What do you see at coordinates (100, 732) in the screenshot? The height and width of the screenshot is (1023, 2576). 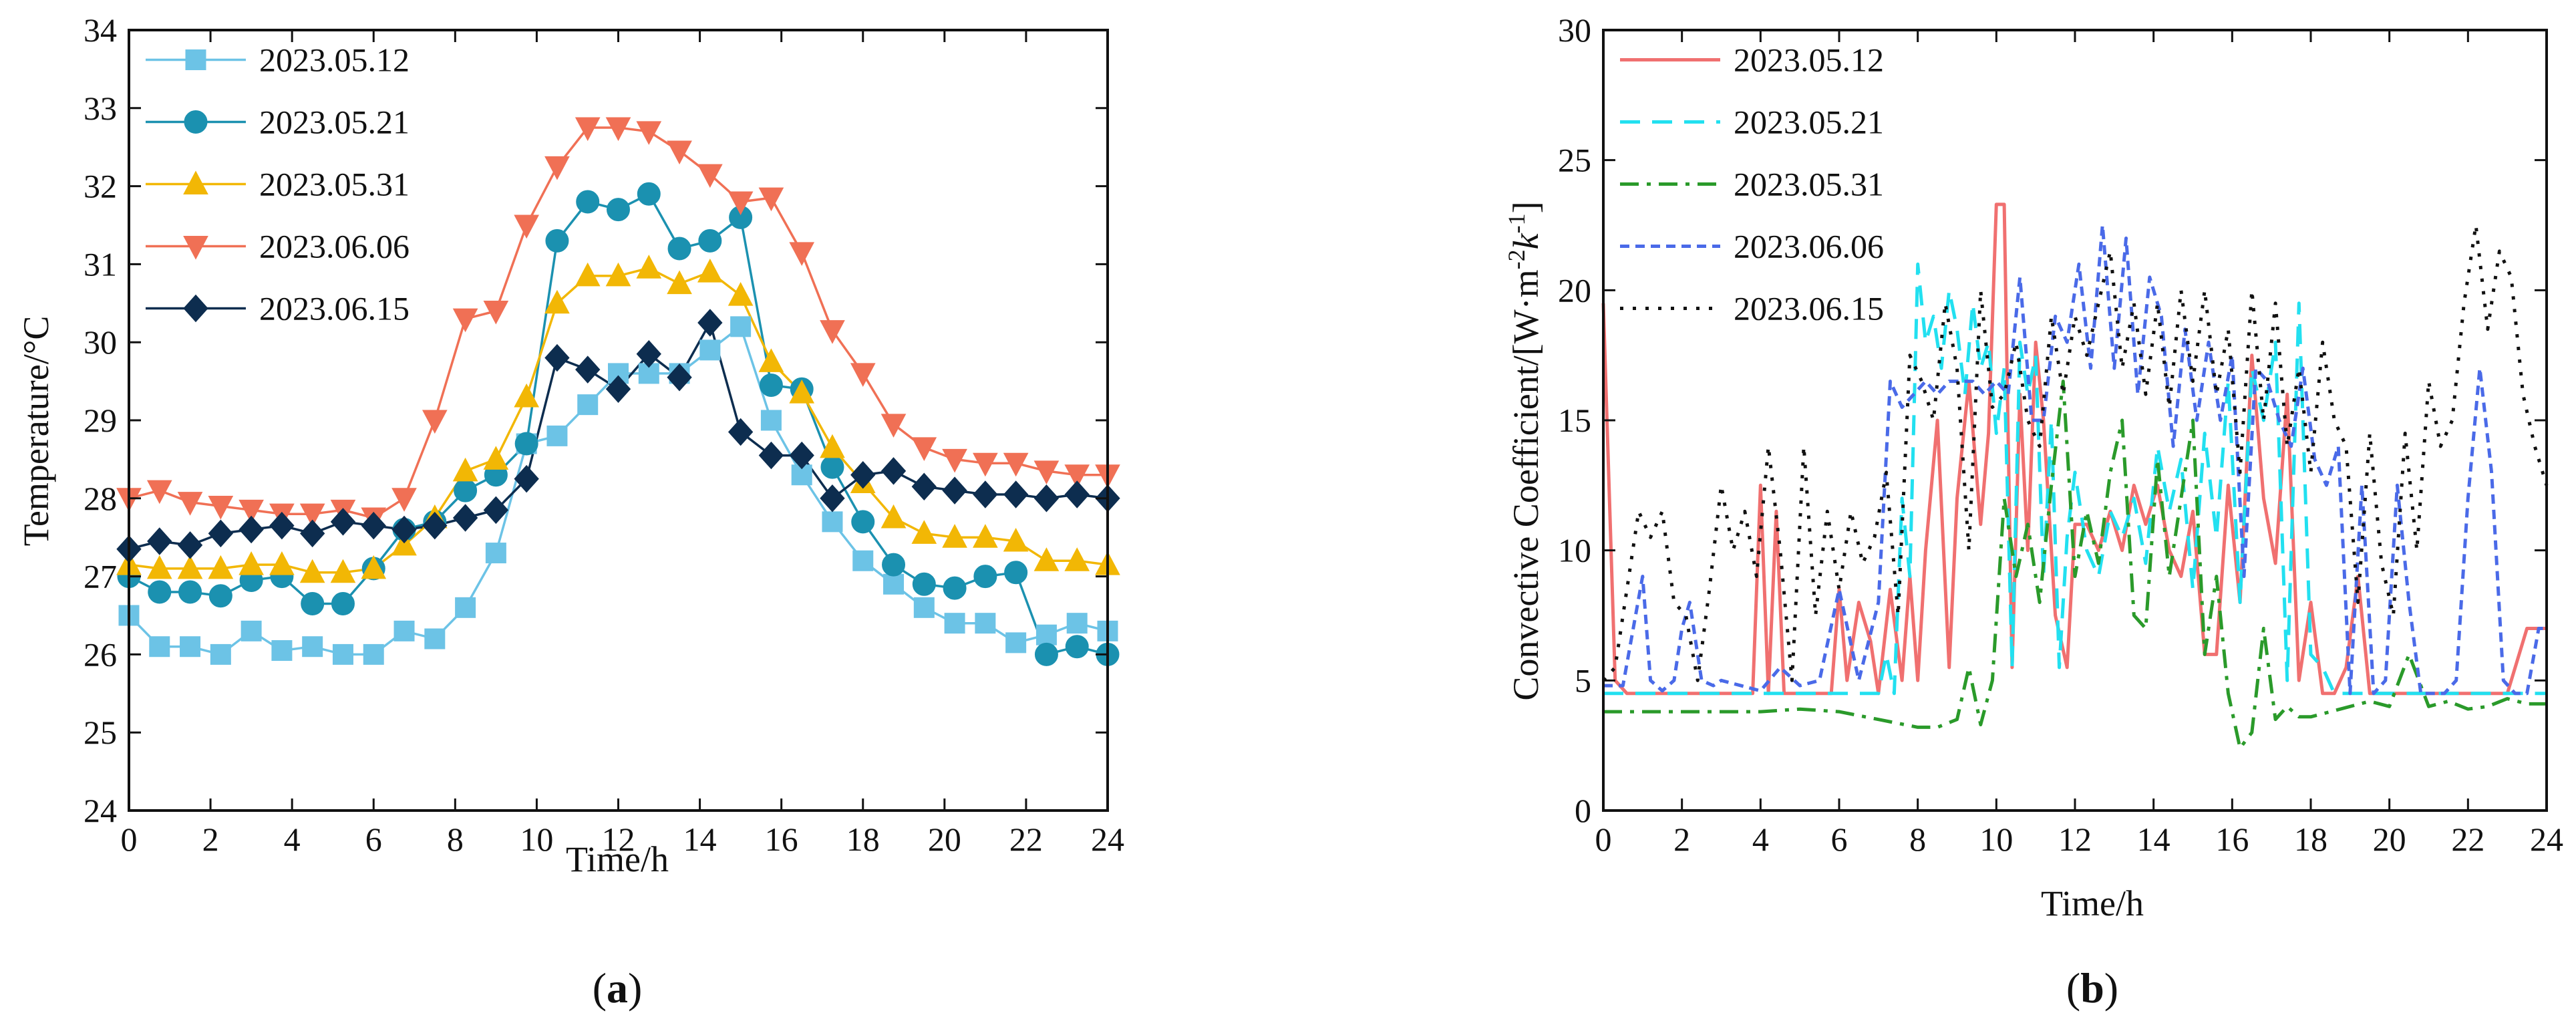 I see `panel-a-y-tick-label: 25` at bounding box center [100, 732].